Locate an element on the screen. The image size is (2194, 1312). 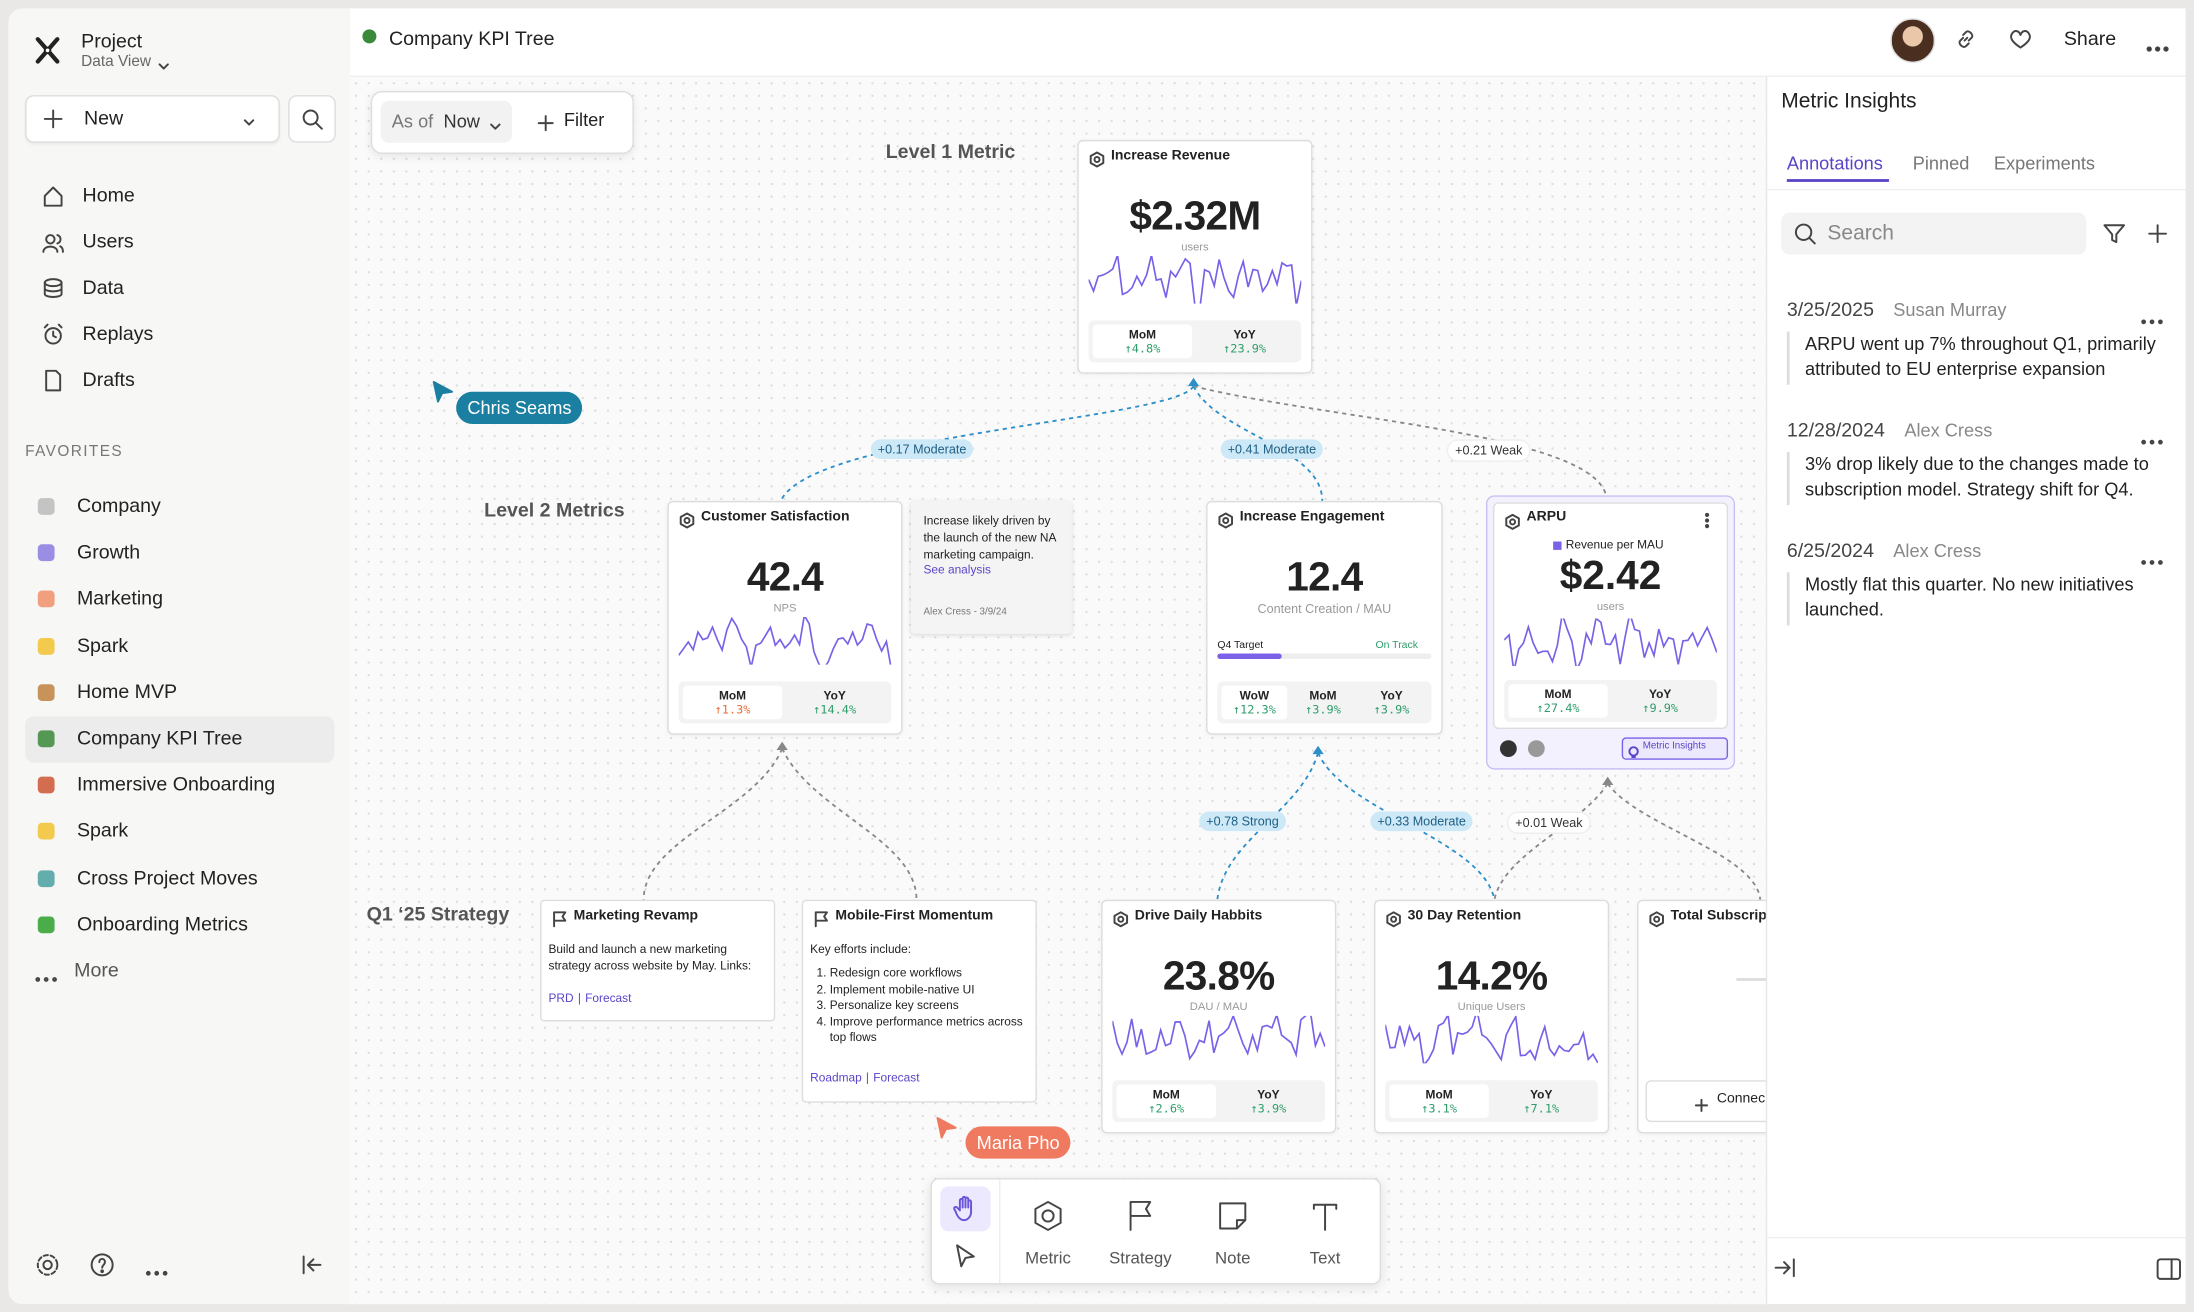
avatar is located at coordinates (1913, 40).